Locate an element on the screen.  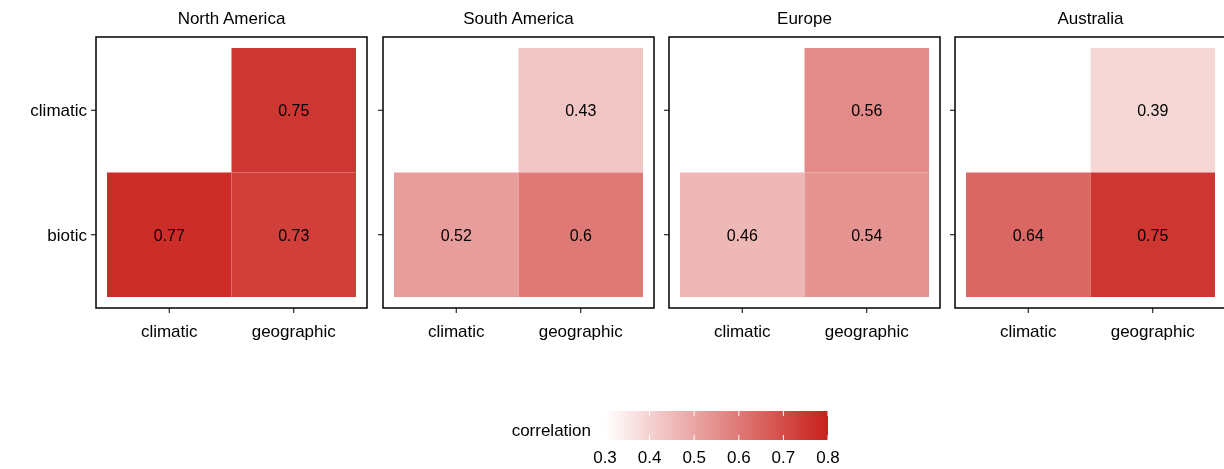
data-label: 0.6 is located at coordinates (580, 235).